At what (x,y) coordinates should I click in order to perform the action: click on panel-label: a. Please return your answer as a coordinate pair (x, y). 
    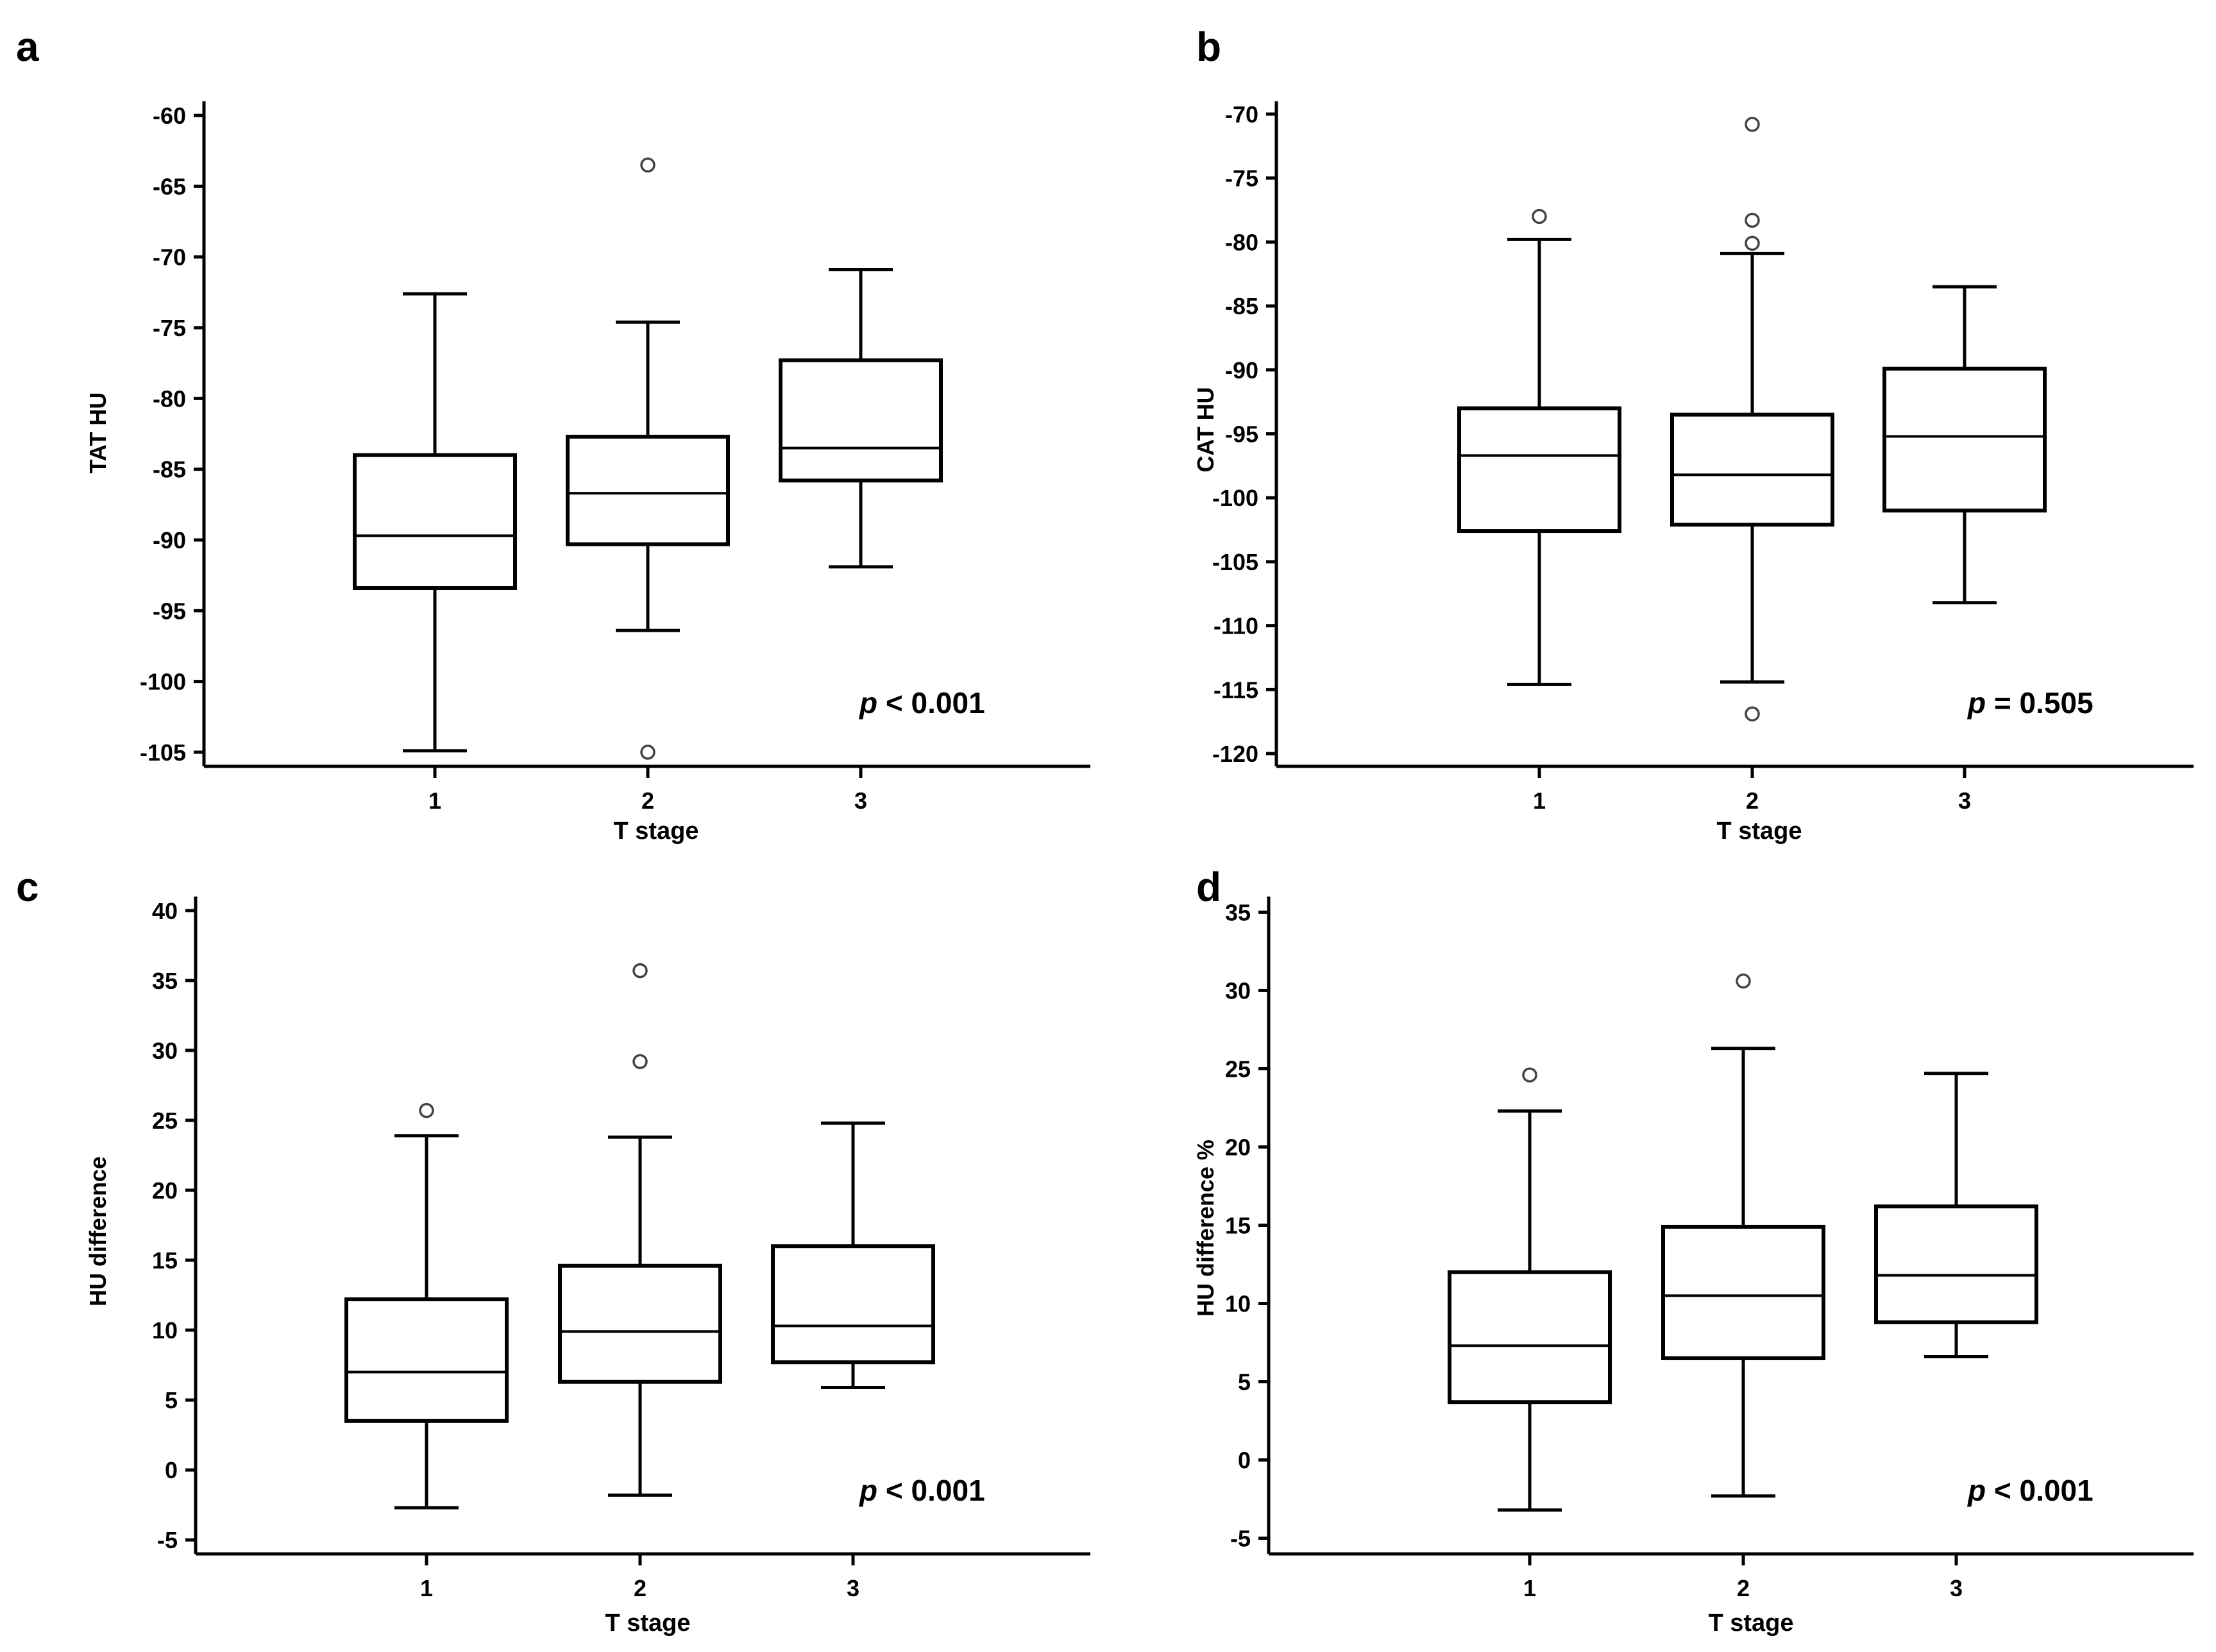
    Looking at the image, I should click on (28, 47).